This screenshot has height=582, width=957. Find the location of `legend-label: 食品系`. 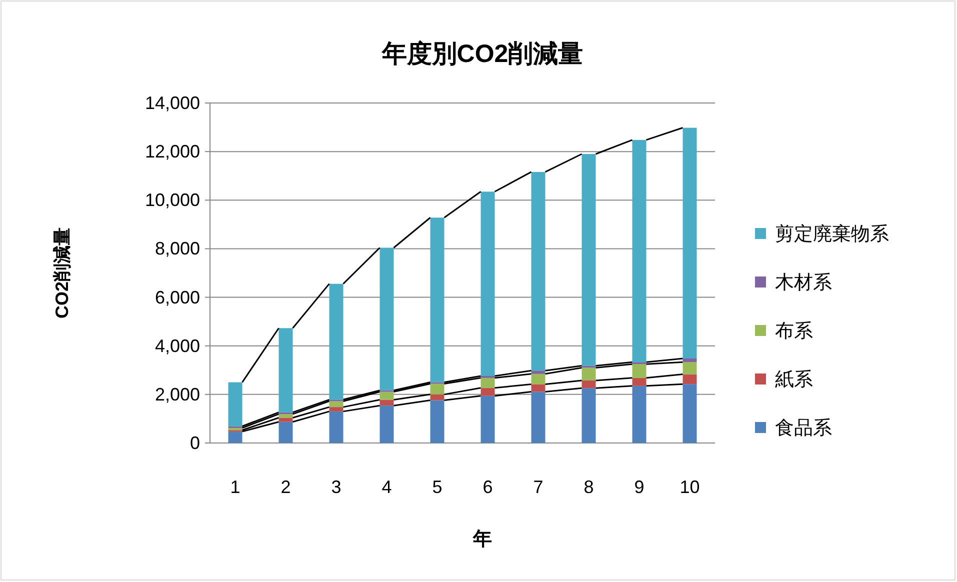

legend-label: 食品系 is located at coordinates (803, 428).